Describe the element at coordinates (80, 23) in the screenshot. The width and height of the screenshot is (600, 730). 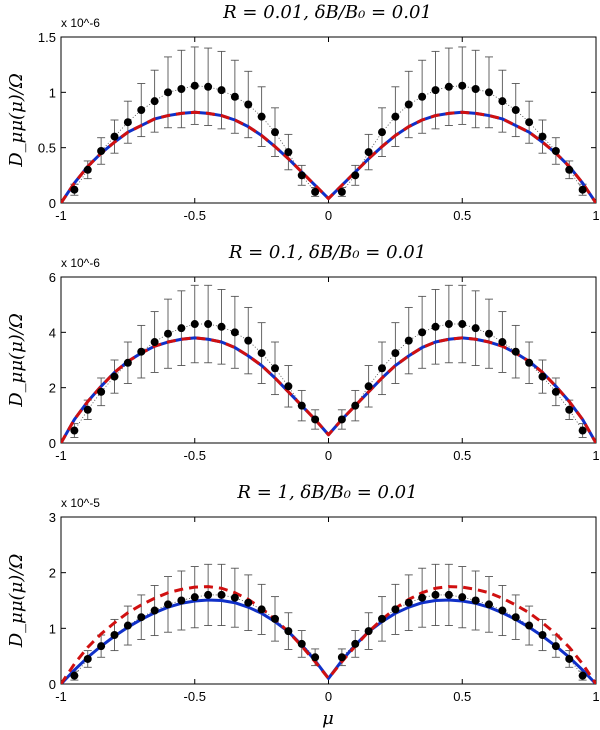
I see `y-exponent-label: x 10^-6` at that location.